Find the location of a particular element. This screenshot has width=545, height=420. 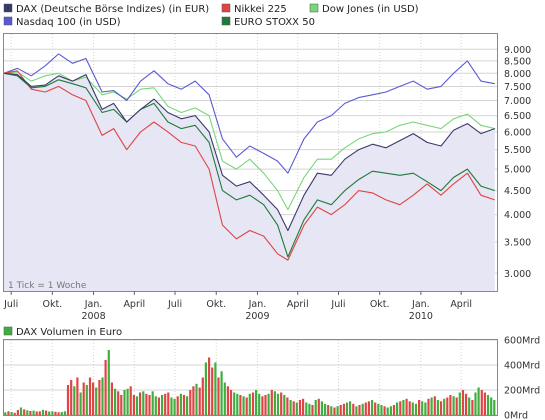

y-tick-label-11: 3.500 is located at coordinates (517, 242).